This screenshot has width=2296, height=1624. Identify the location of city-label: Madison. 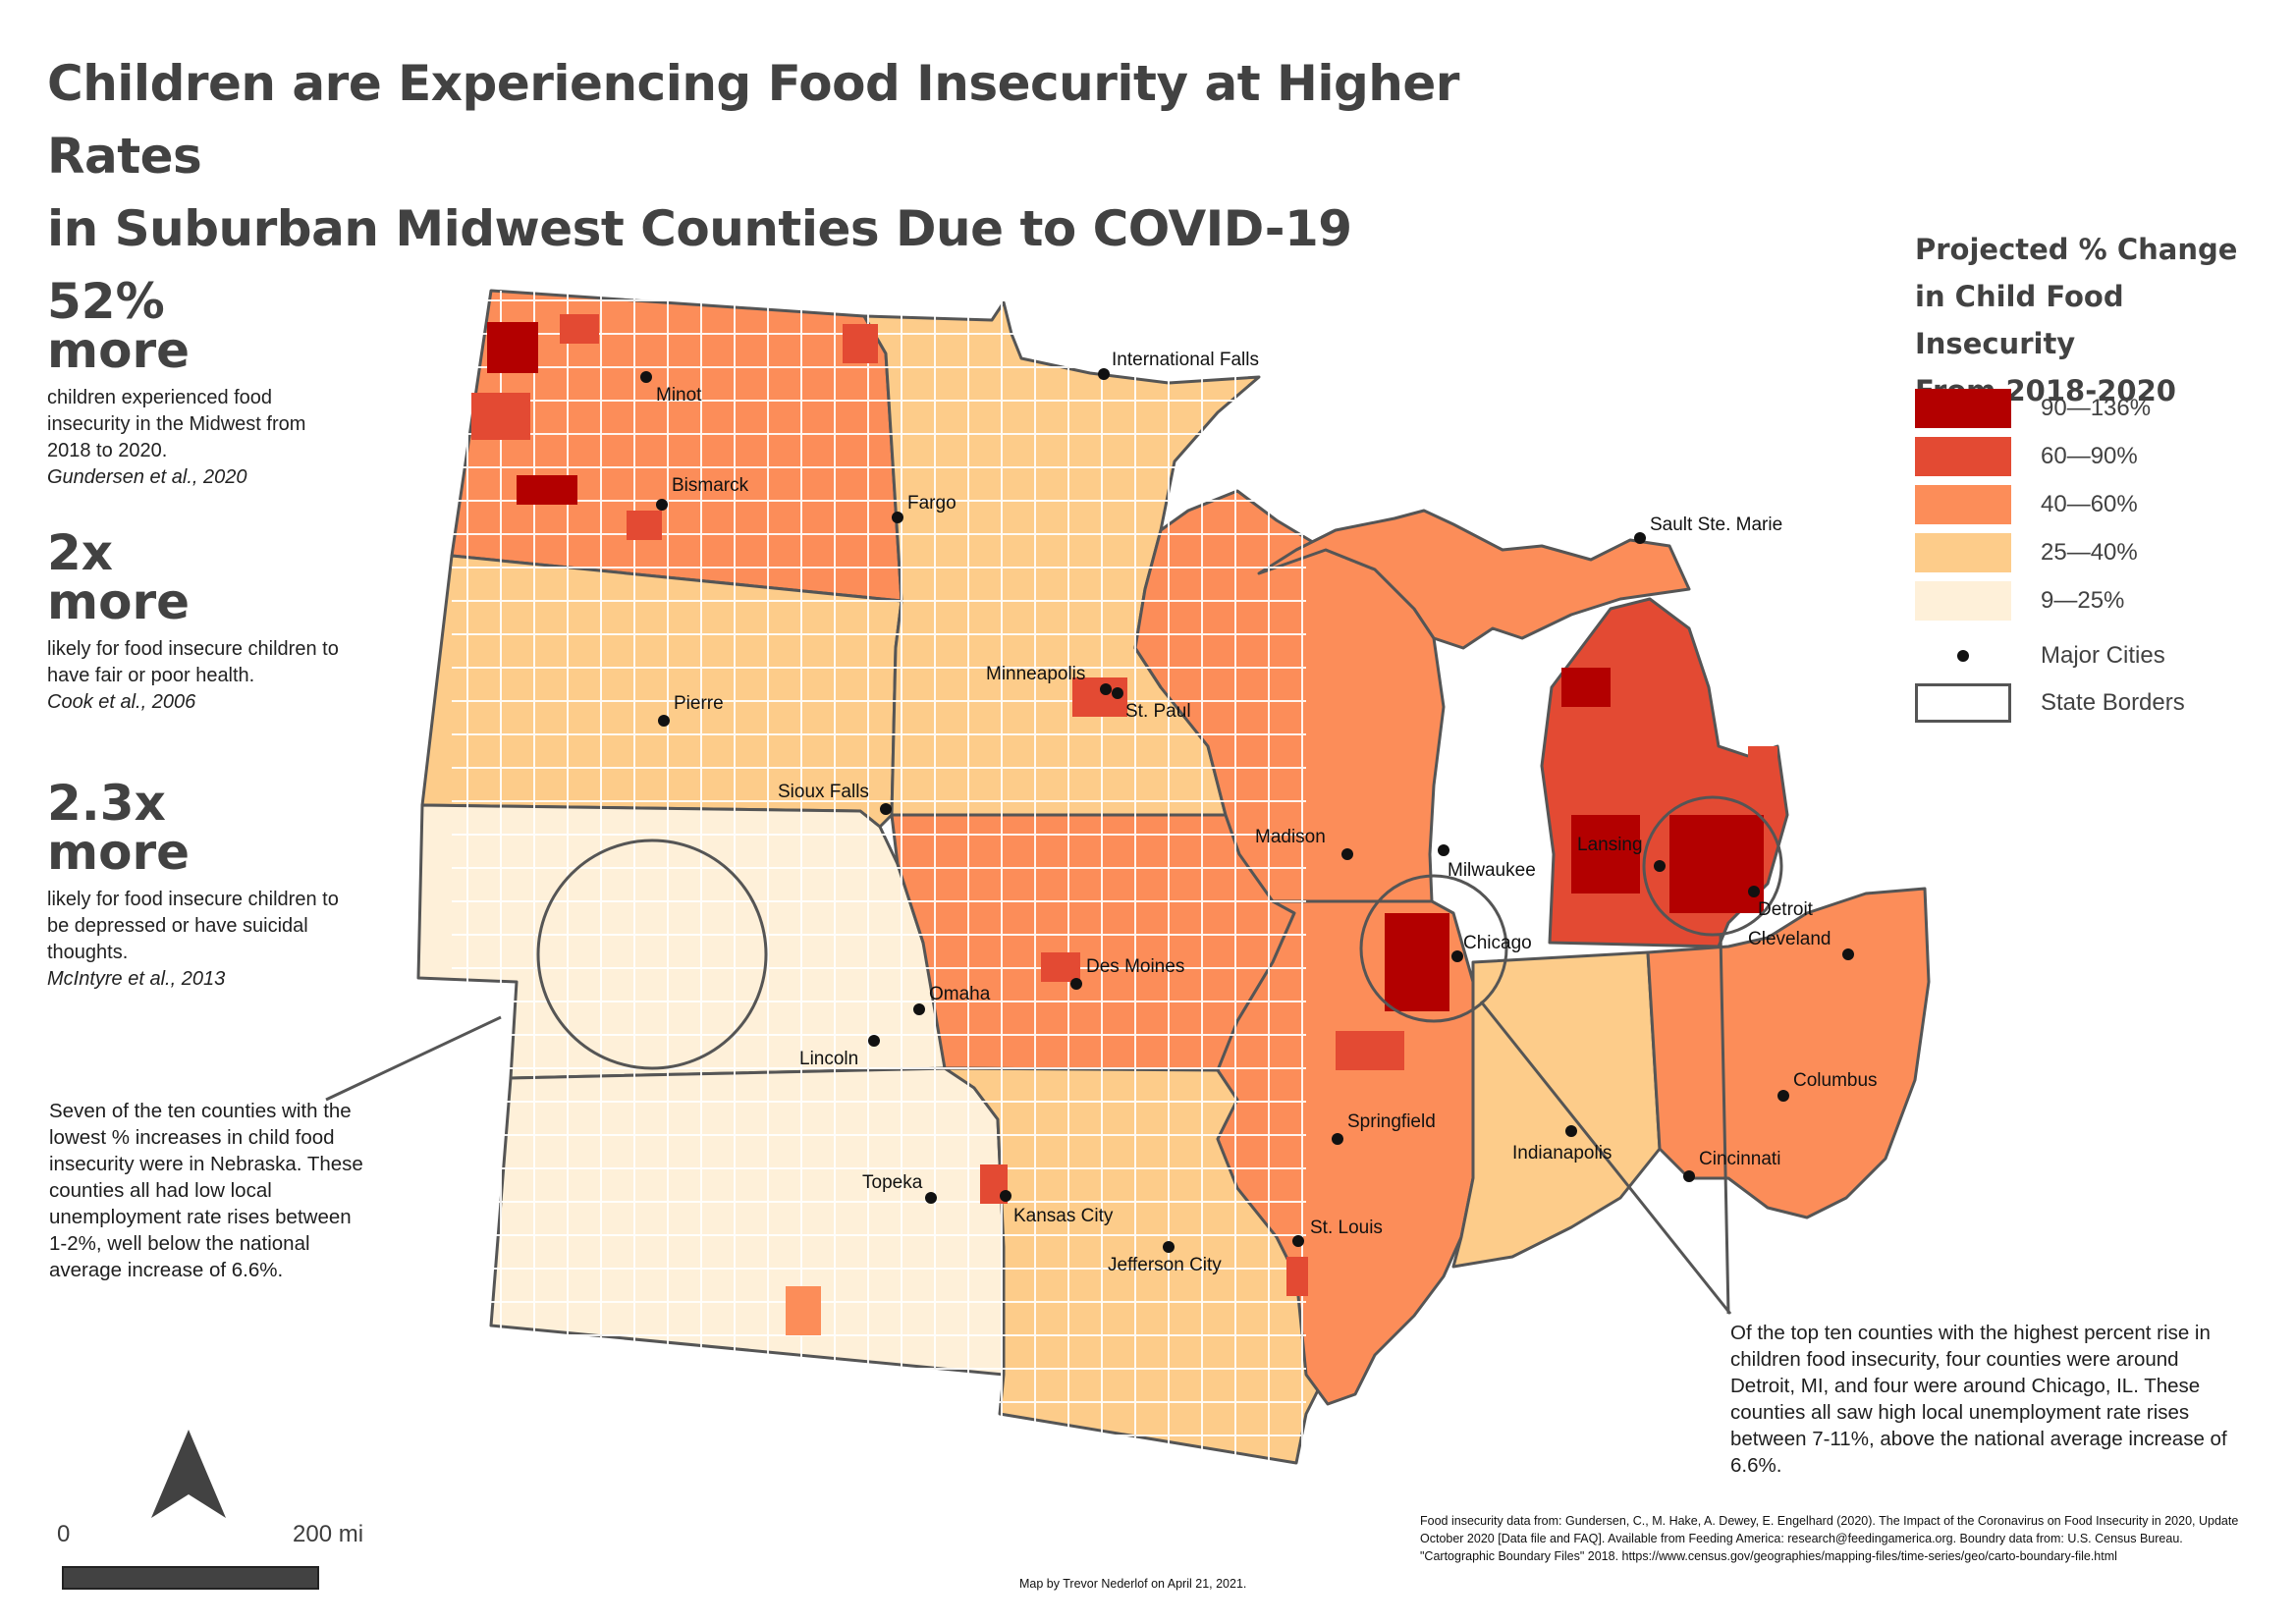
(1290, 837).